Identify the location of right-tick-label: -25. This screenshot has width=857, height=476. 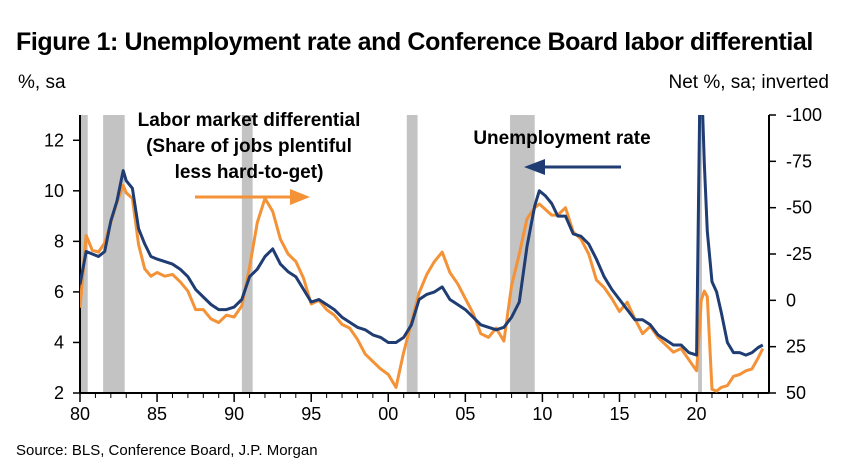
(799, 254).